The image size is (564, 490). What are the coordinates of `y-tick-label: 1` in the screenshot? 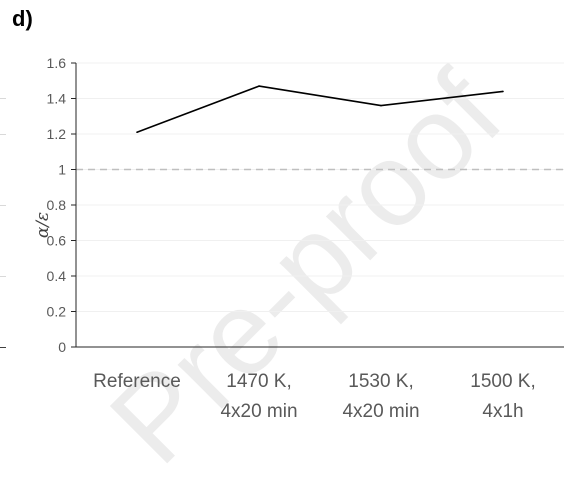 It's located at (62, 170).